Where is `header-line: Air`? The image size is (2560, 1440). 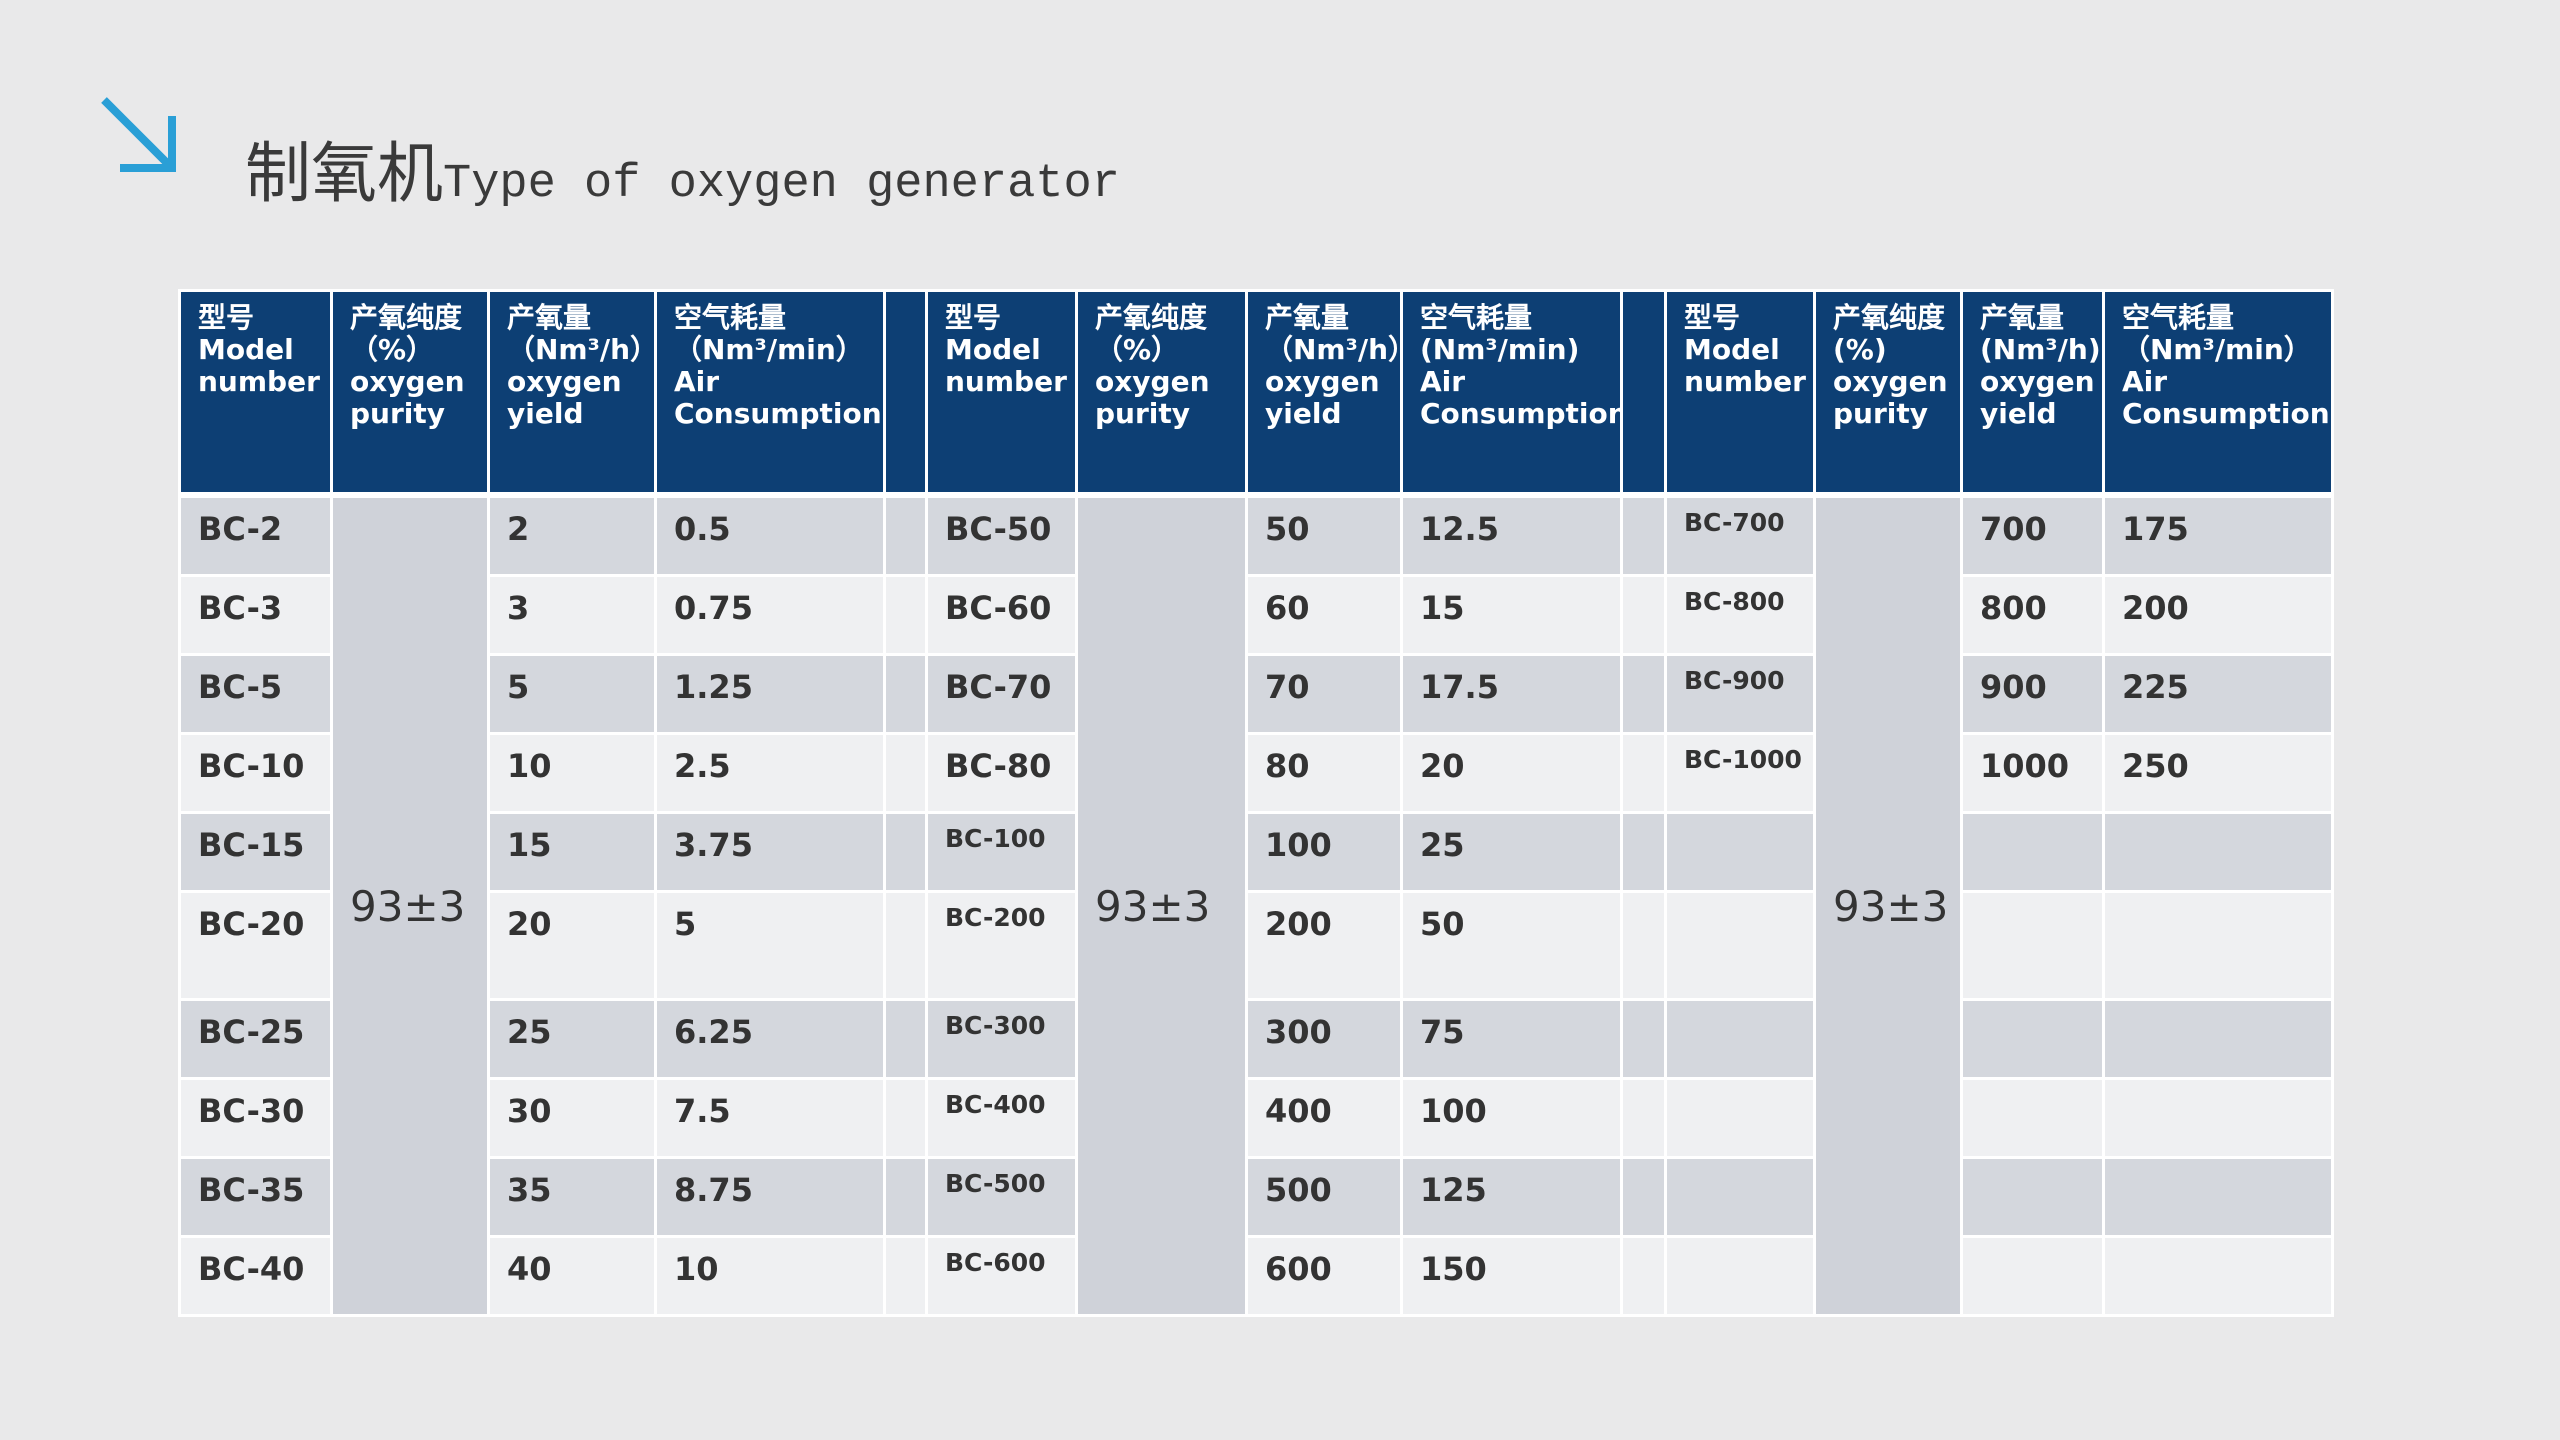 header-line: Air is located at coordinates (2145, 381).